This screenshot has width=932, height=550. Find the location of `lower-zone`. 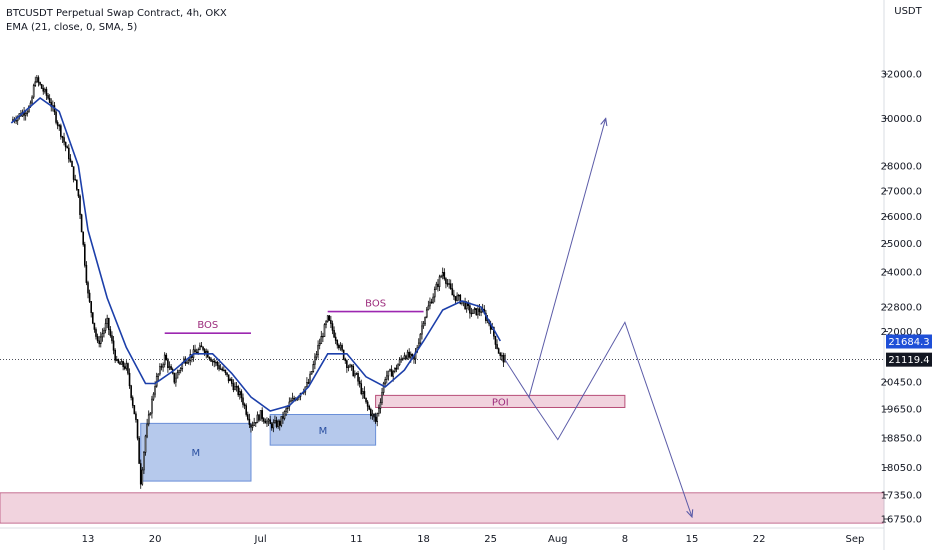

lower-zone is located at coordinates (442, 508).